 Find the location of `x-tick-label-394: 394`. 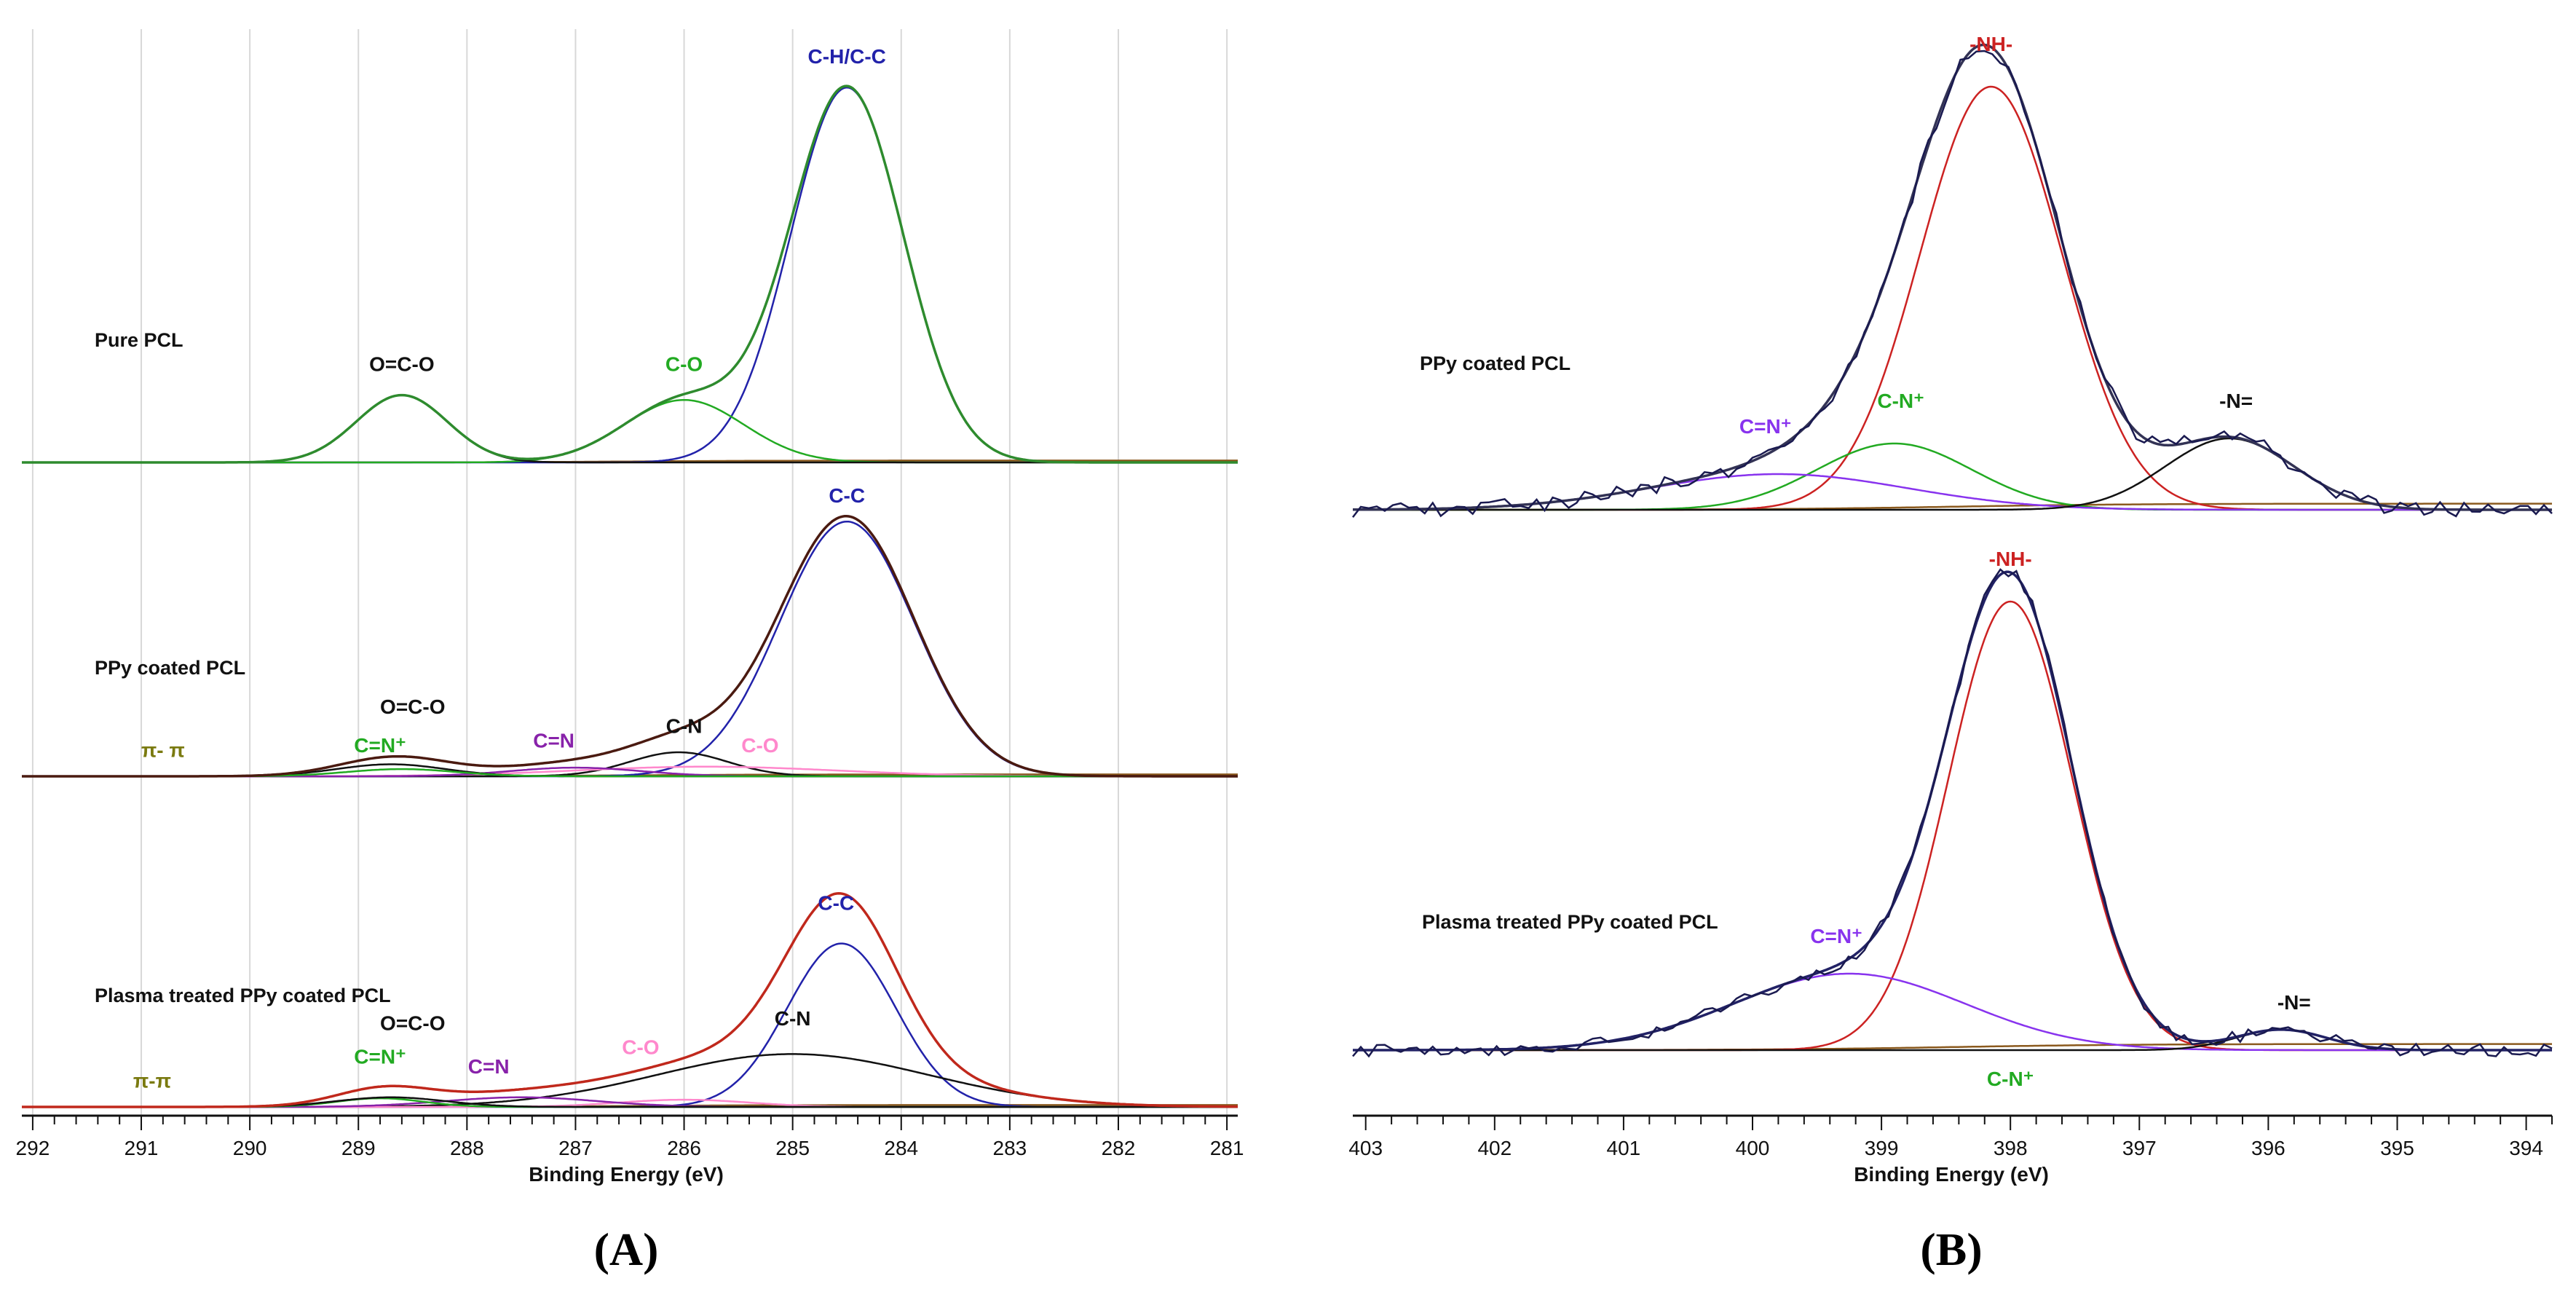

x-tick-label-394: 394 is located at coordinates (2526, 1148).